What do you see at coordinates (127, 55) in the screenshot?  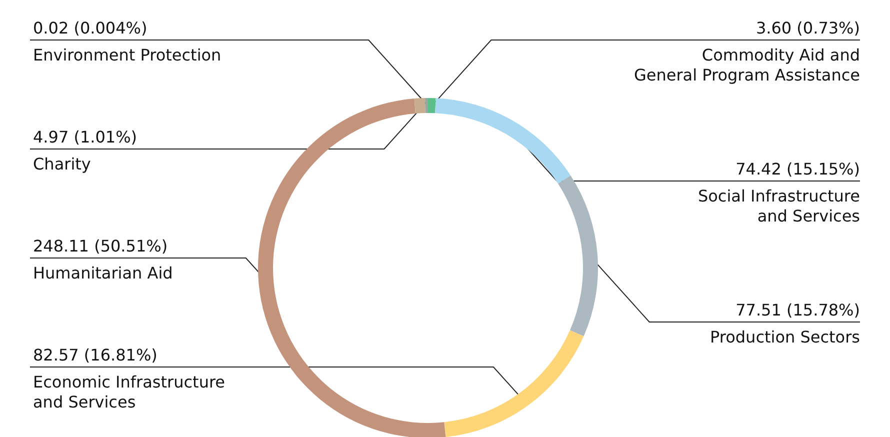 I see `slice-label: Environment Protection` at bounding box center [127, 55].